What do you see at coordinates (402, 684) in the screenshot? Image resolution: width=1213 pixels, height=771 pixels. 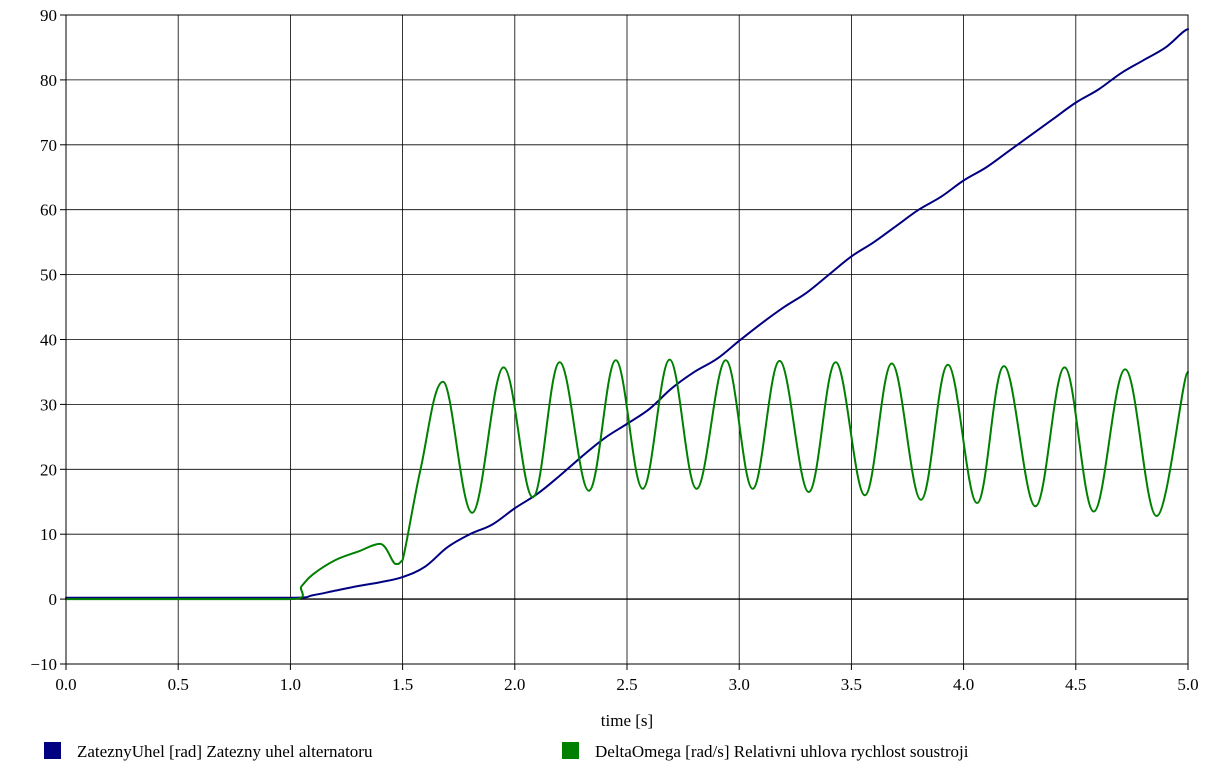 I see `x-tick-label: 1.5` at bounding box center [402, 684].